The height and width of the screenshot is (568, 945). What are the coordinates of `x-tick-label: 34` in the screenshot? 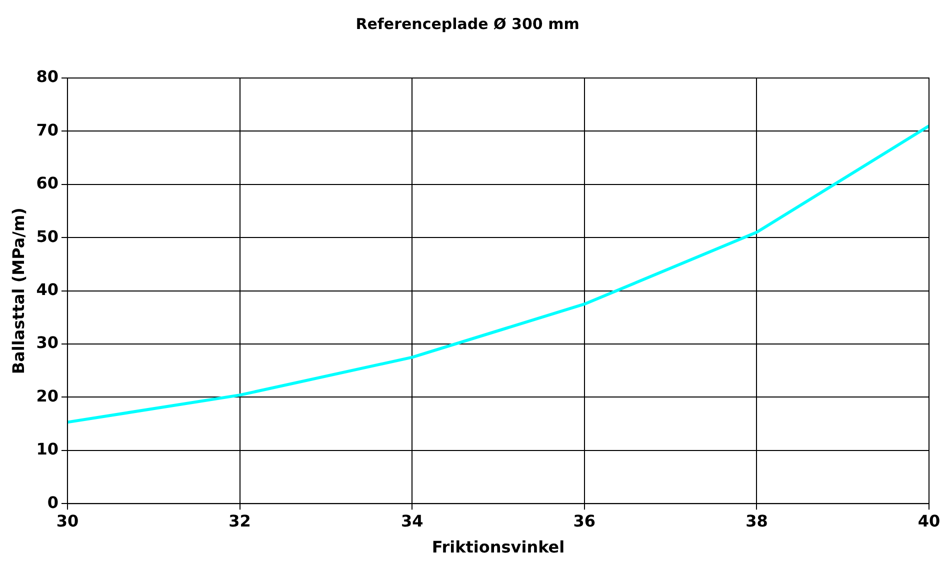 It's located at (412, 520).